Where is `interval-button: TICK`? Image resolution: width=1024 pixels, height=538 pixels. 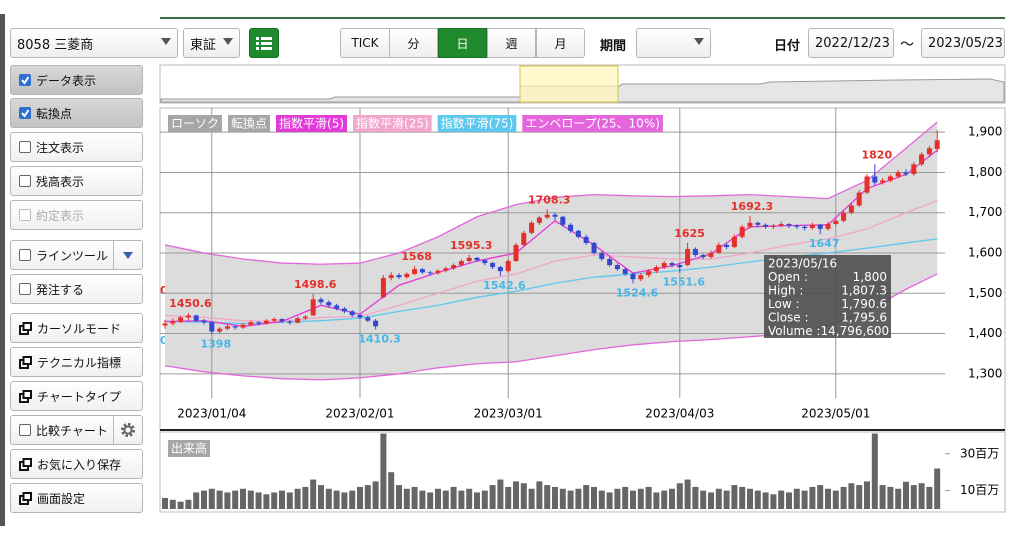 interval-button: TICK is located at coordinates (365, 43).